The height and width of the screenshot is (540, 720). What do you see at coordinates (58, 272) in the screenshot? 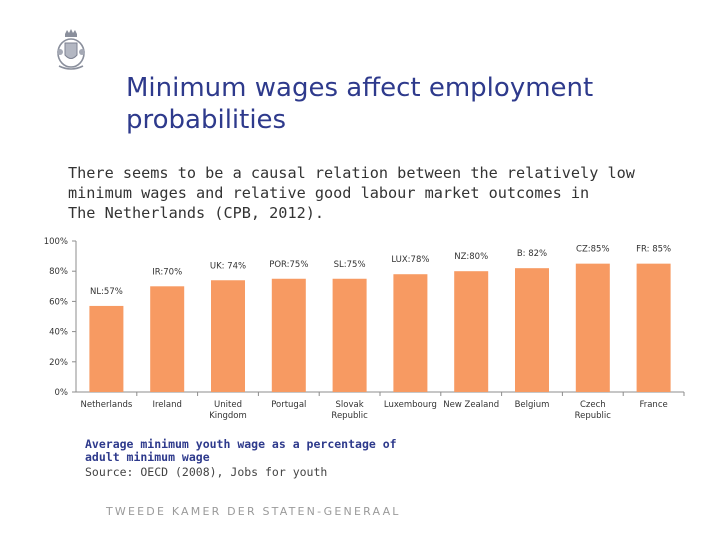
I see `y-tick-label: 80%` at bounding box center [58, 272].